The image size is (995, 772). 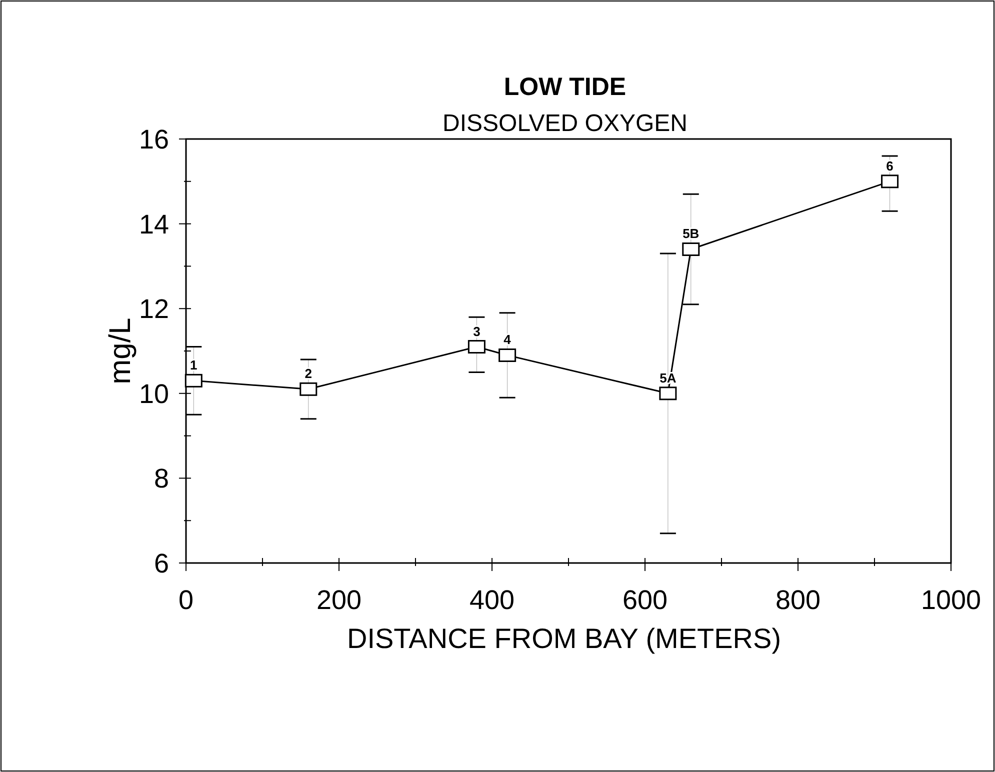 What do you see at coordinates (565, 123) in the screenshot?
I see `chart-subtitle: DISSOLVED OXYGEN` at bounding box center [565, 123].